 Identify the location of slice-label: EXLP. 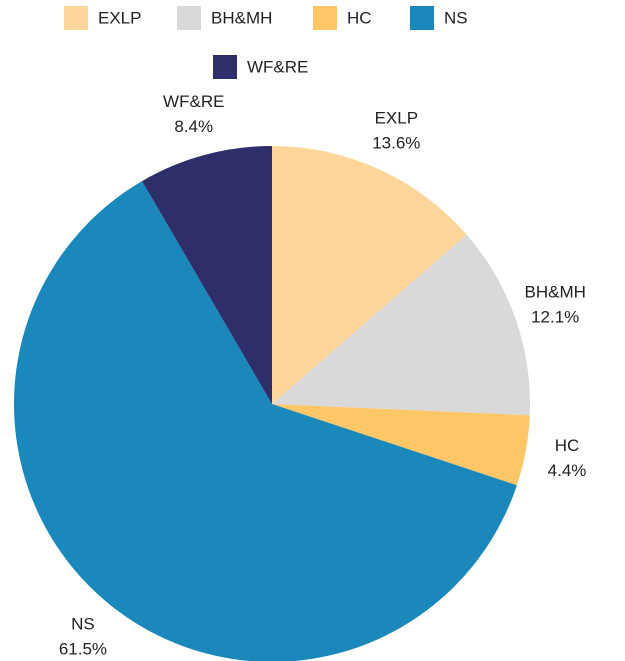
(396, 117).